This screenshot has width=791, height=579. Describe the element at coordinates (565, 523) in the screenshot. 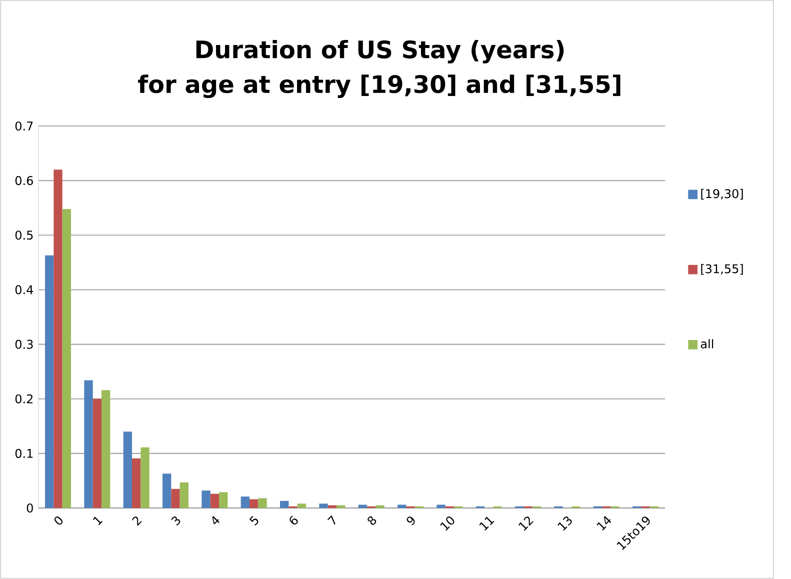

I see `x-tick-label: 13` at that location.